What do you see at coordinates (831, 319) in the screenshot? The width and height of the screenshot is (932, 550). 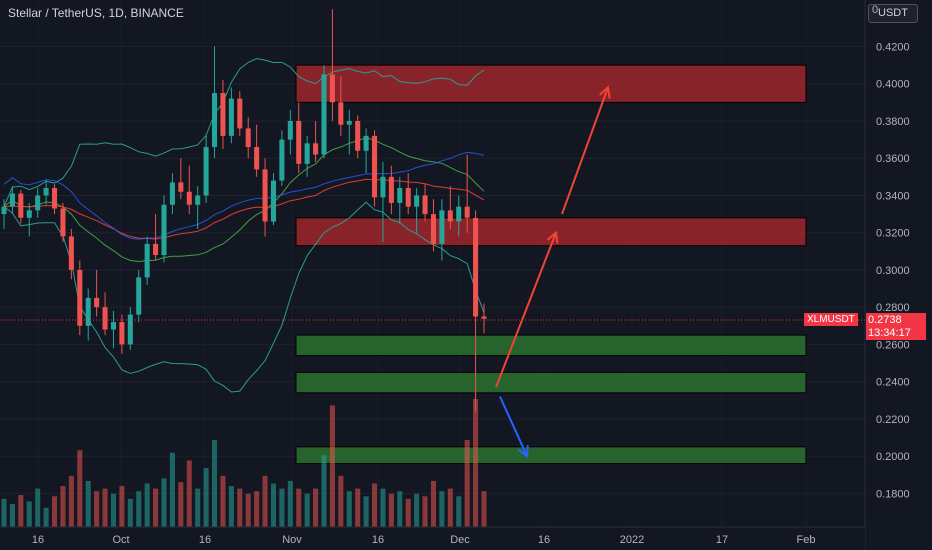 I see `symbol-price-tag: XLMUSDT` at bounding box center [831, 319].